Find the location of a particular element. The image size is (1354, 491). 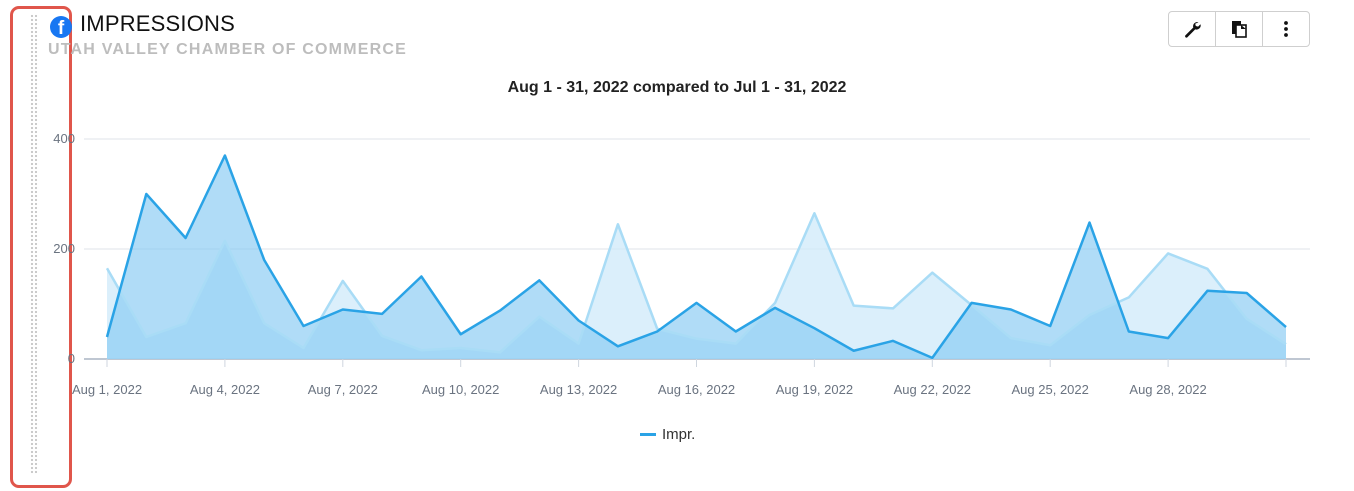

x-tick-label: Aug 19, 2022 is located at coordinates (814, 389).